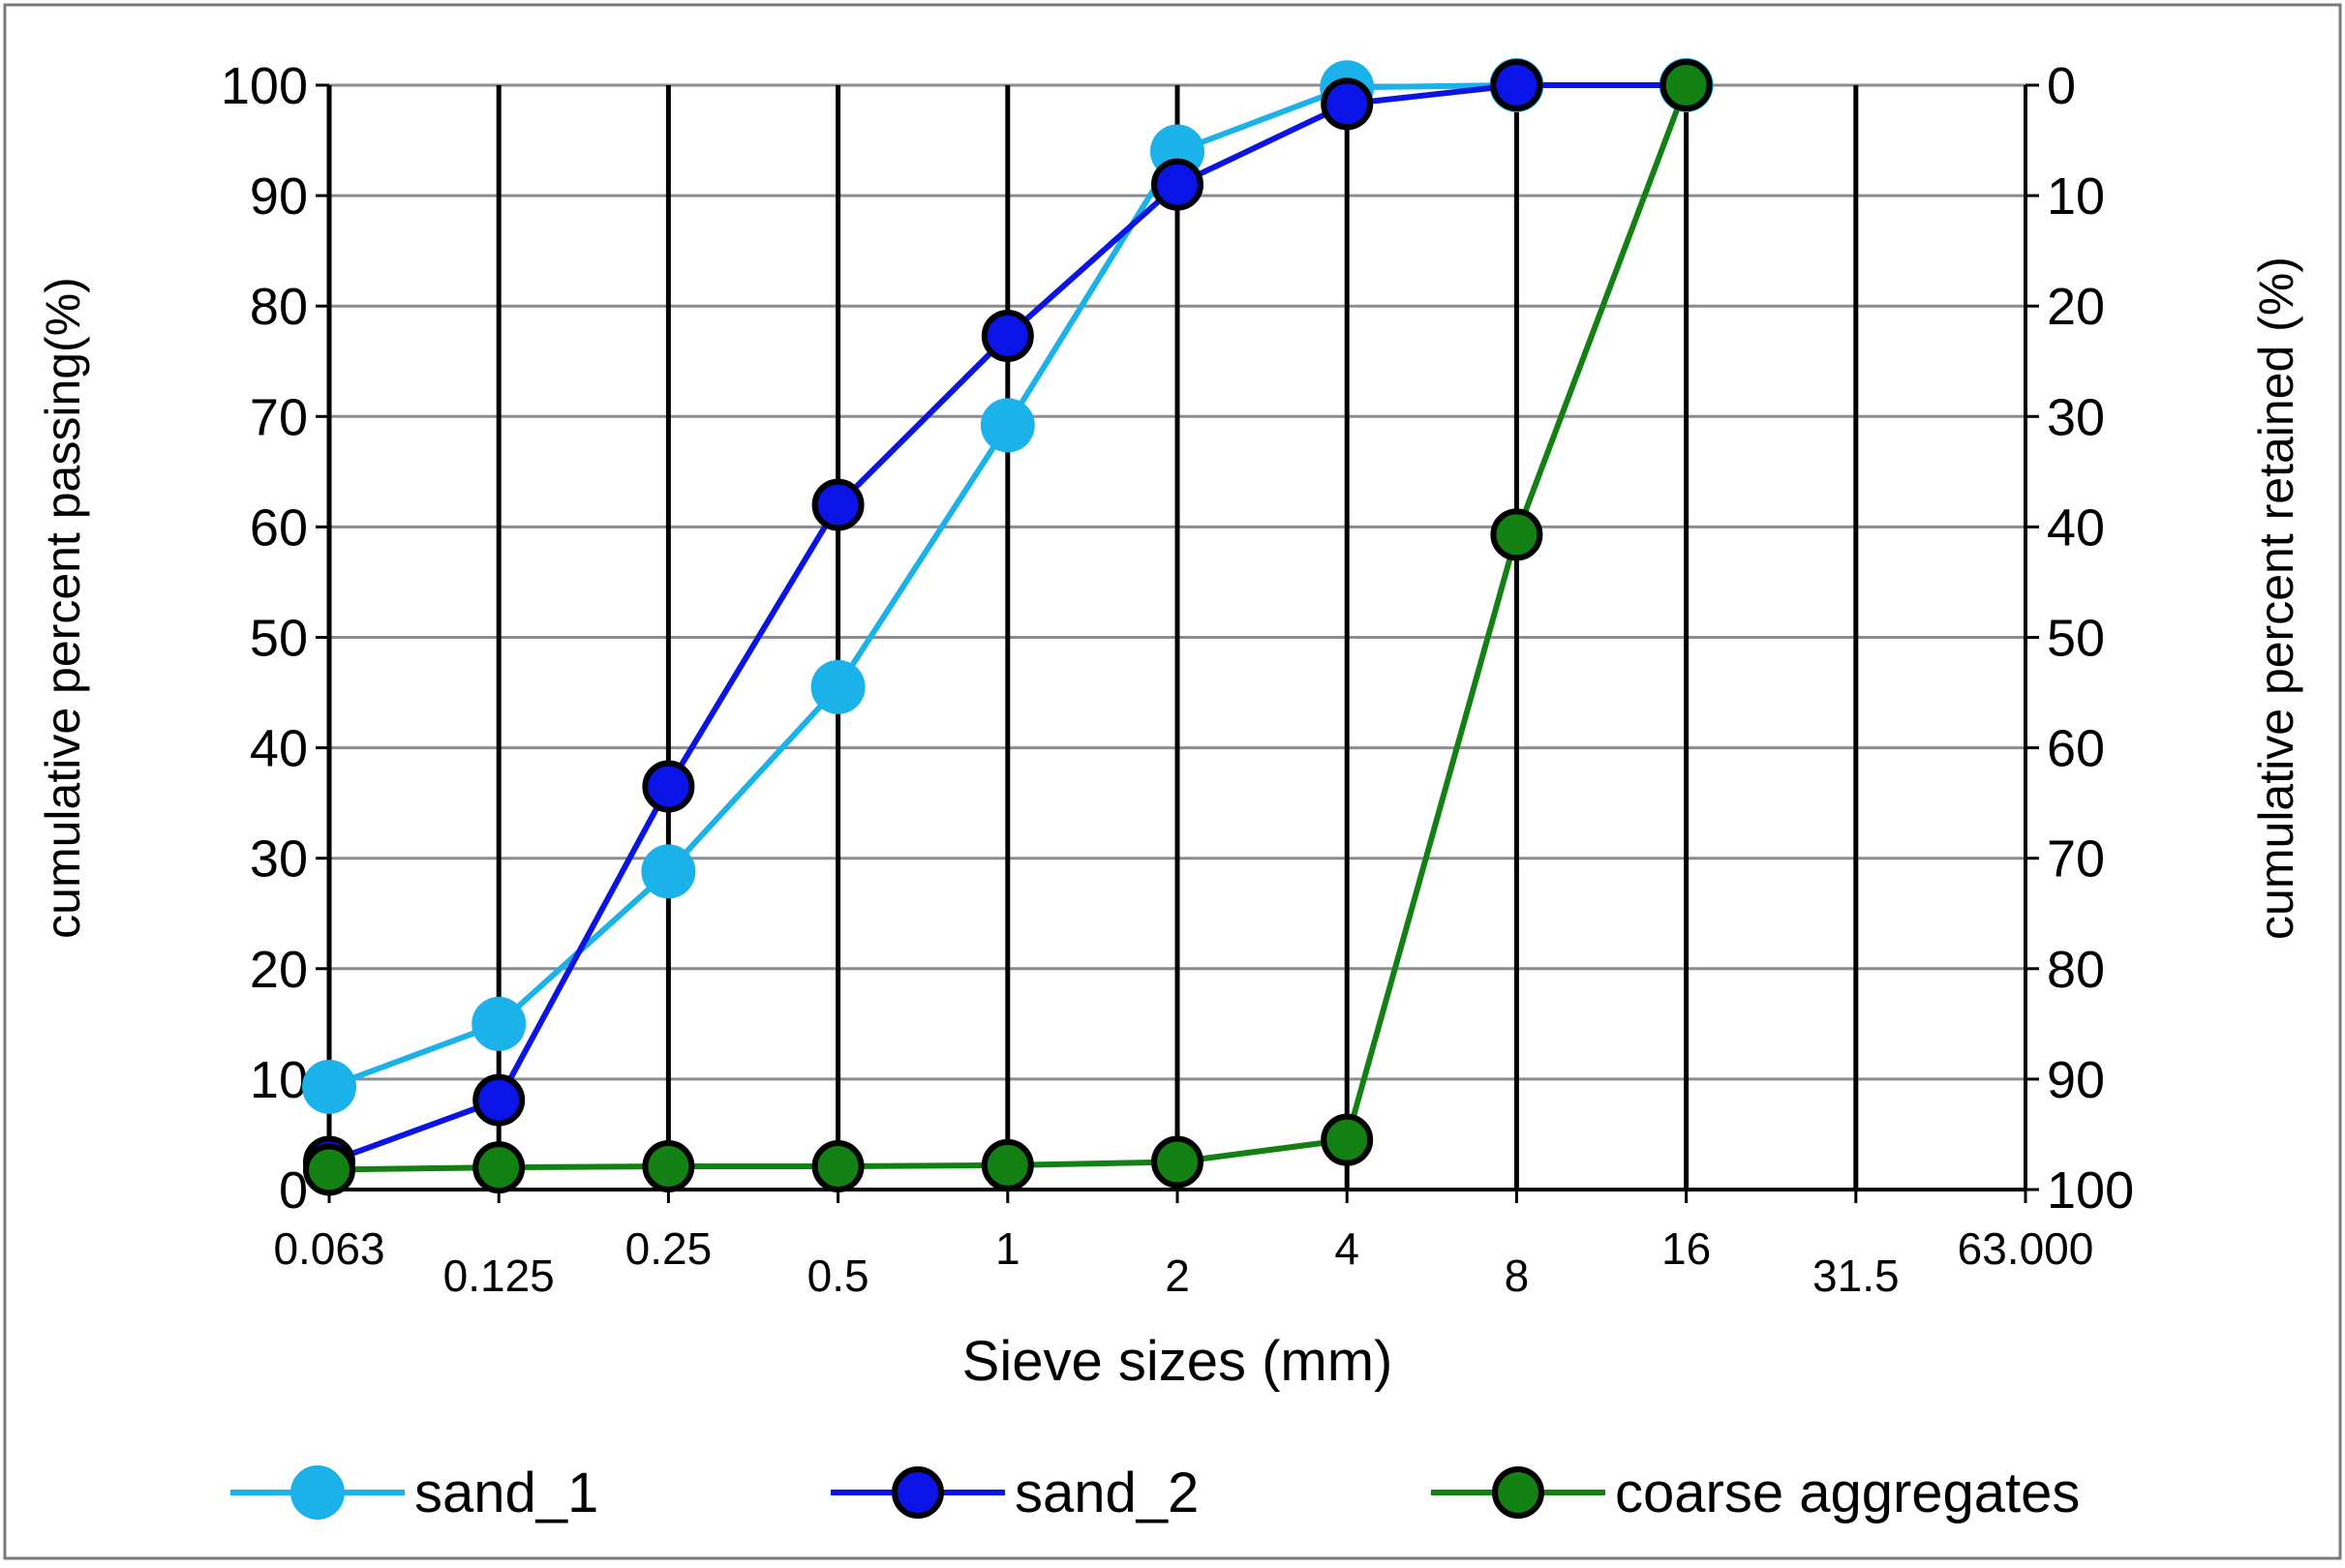  Describe the element at coordinates (499, 1276) in the screenshot. I see `x-tick-label: 0.125` at that location.